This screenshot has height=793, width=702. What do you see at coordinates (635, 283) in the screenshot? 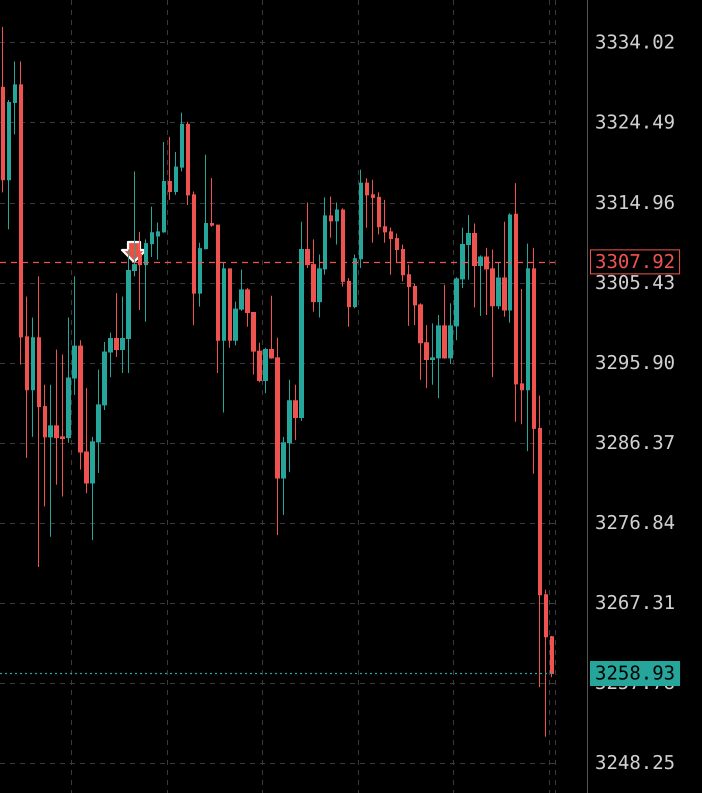
I see `y-tick-label: 3305.43` at bounding box center [635, 283].